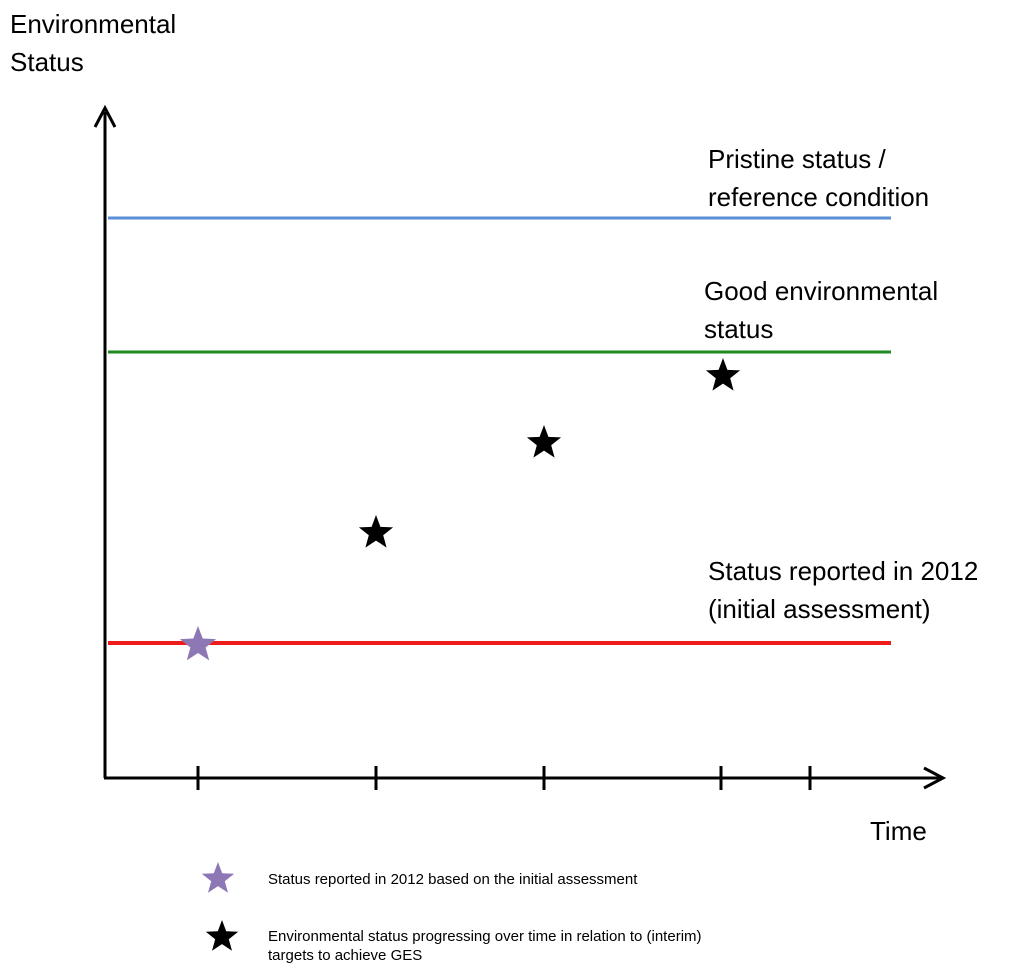  What do you see at coordinates (198, 643) in the screenshot?
I see `initial-status-star-icon` at bounding box center [198, 643].